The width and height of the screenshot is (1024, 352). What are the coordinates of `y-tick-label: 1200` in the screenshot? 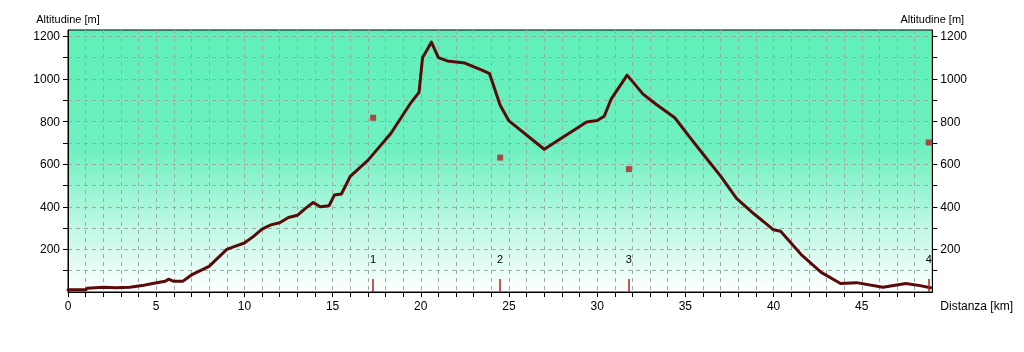 It's located at (47, 36).